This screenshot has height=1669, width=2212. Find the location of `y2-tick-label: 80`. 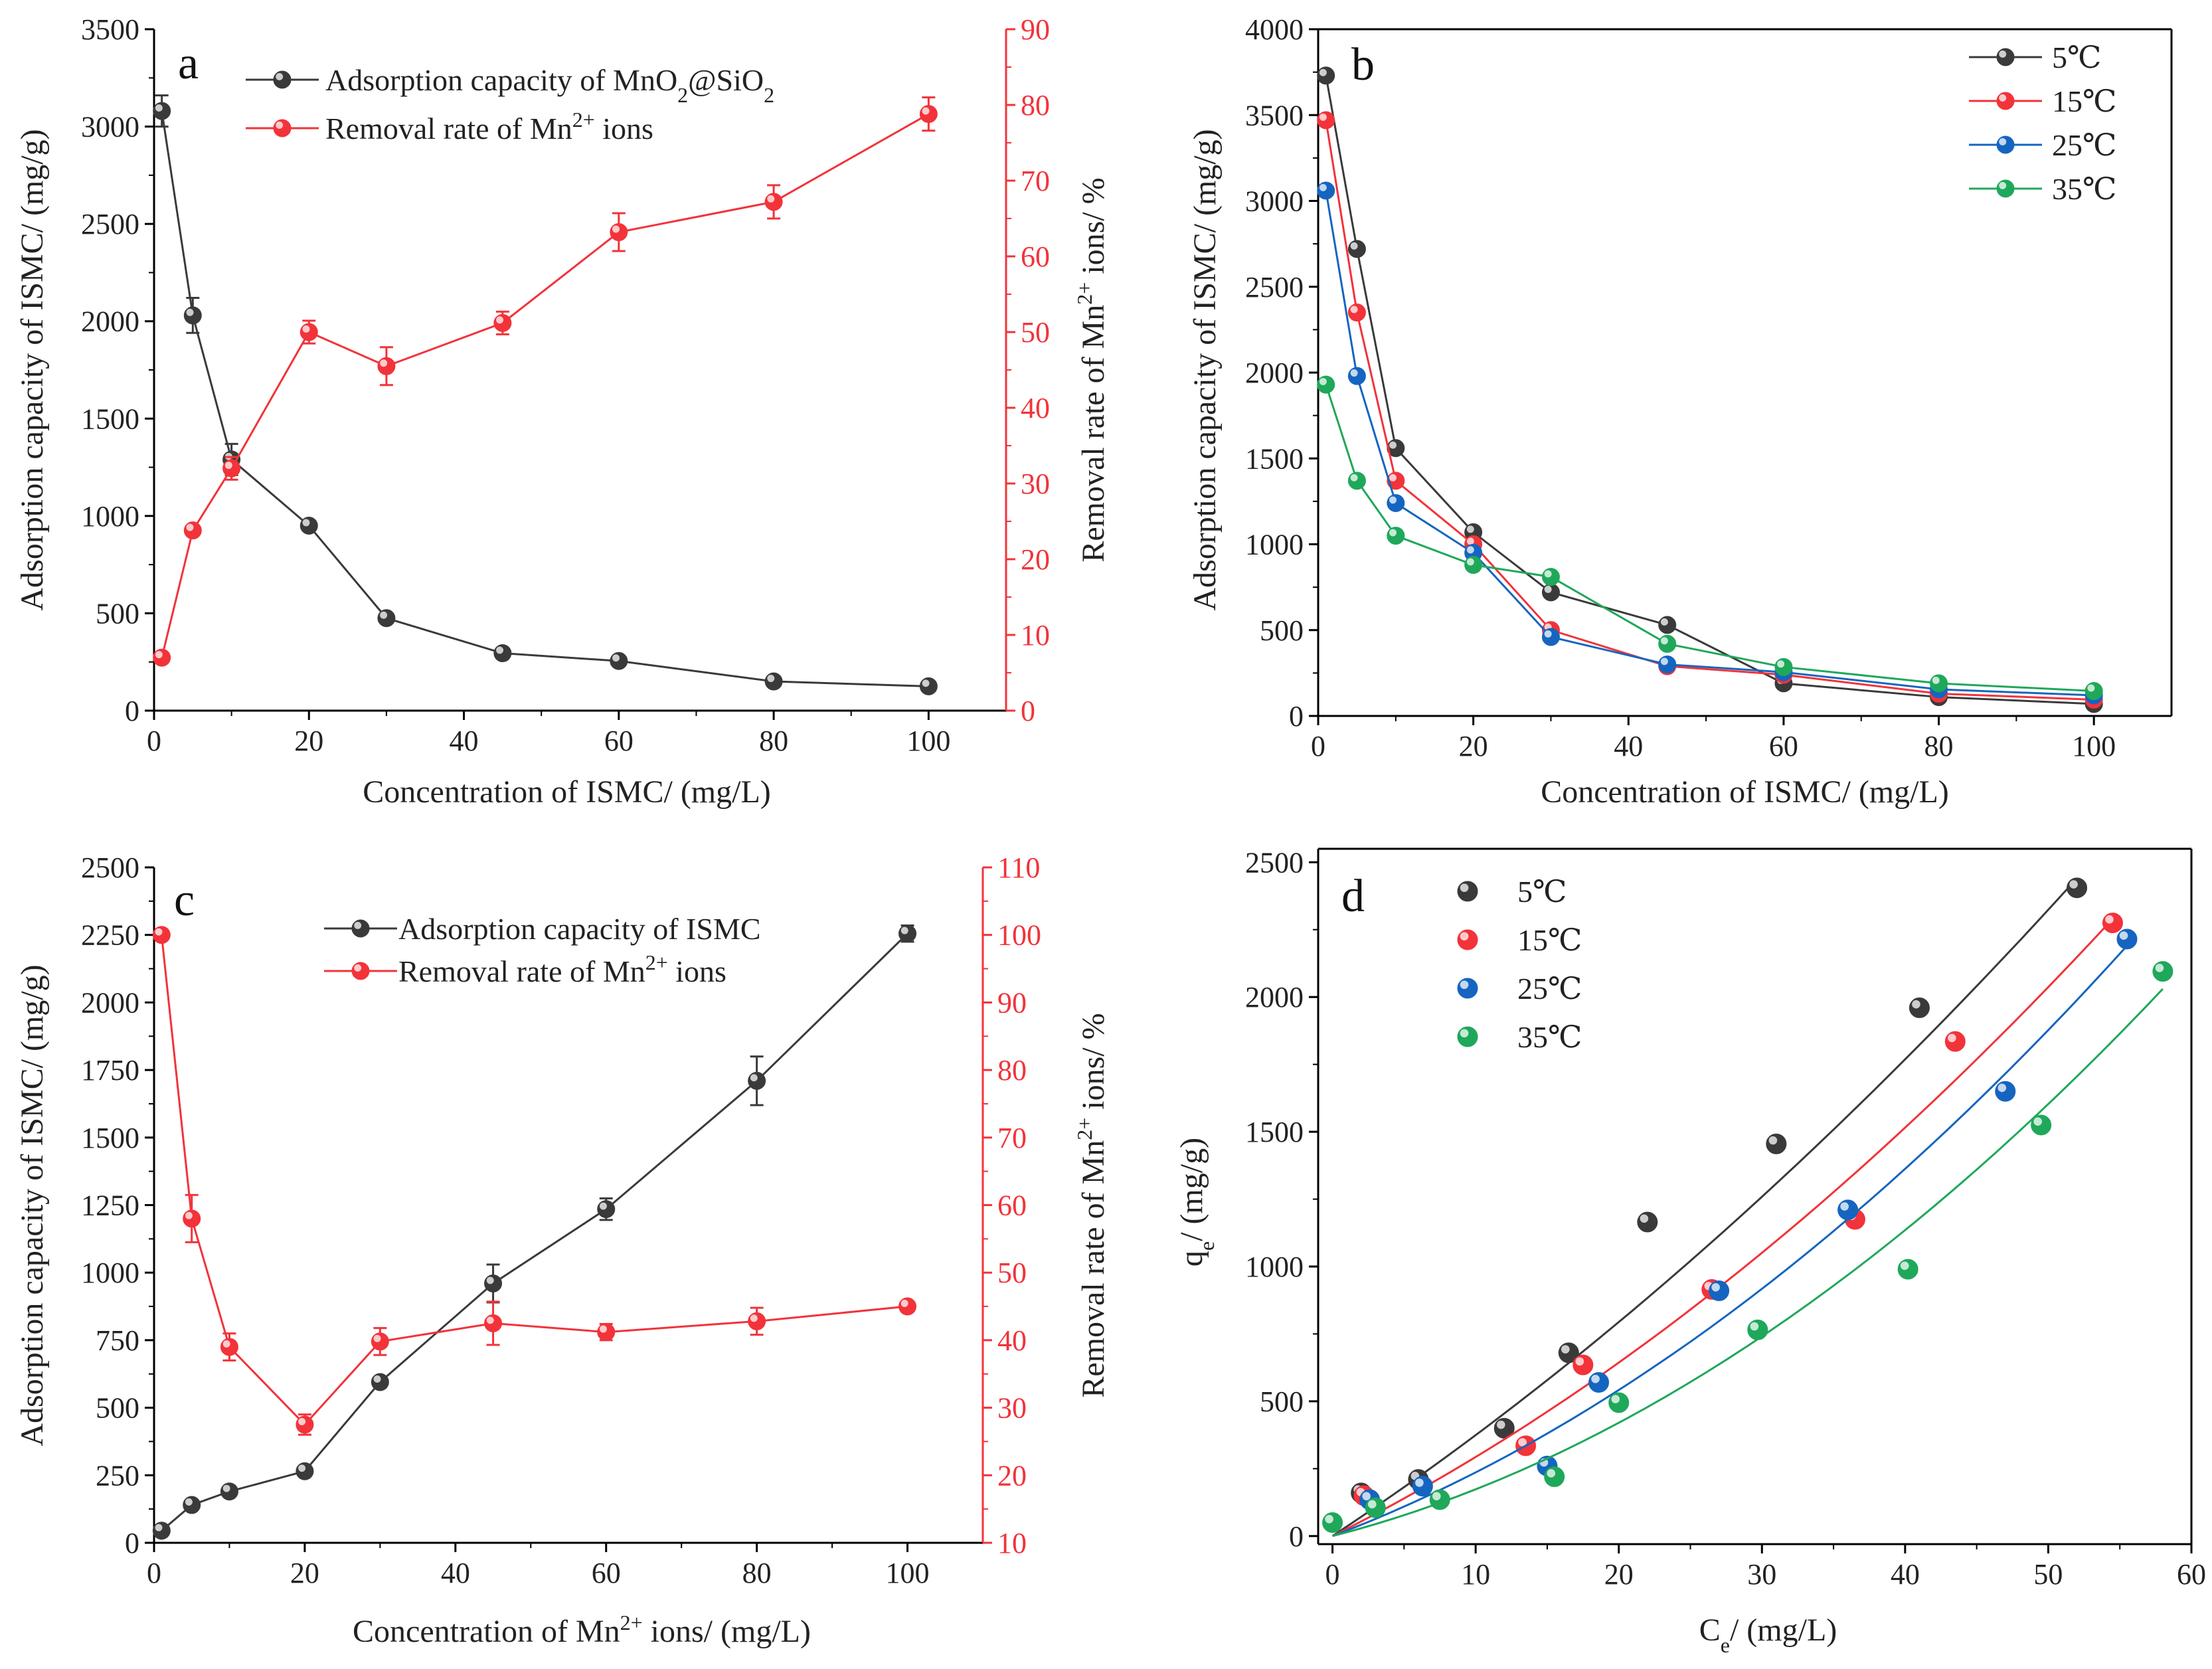

y2-tick-label: 80 is located at coordinates (1012, 1070).